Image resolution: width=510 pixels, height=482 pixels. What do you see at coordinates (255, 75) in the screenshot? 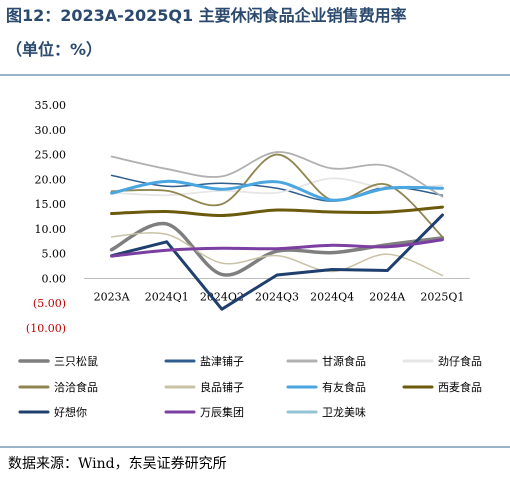
I see `top-rule` at bounding box center [255, 75].